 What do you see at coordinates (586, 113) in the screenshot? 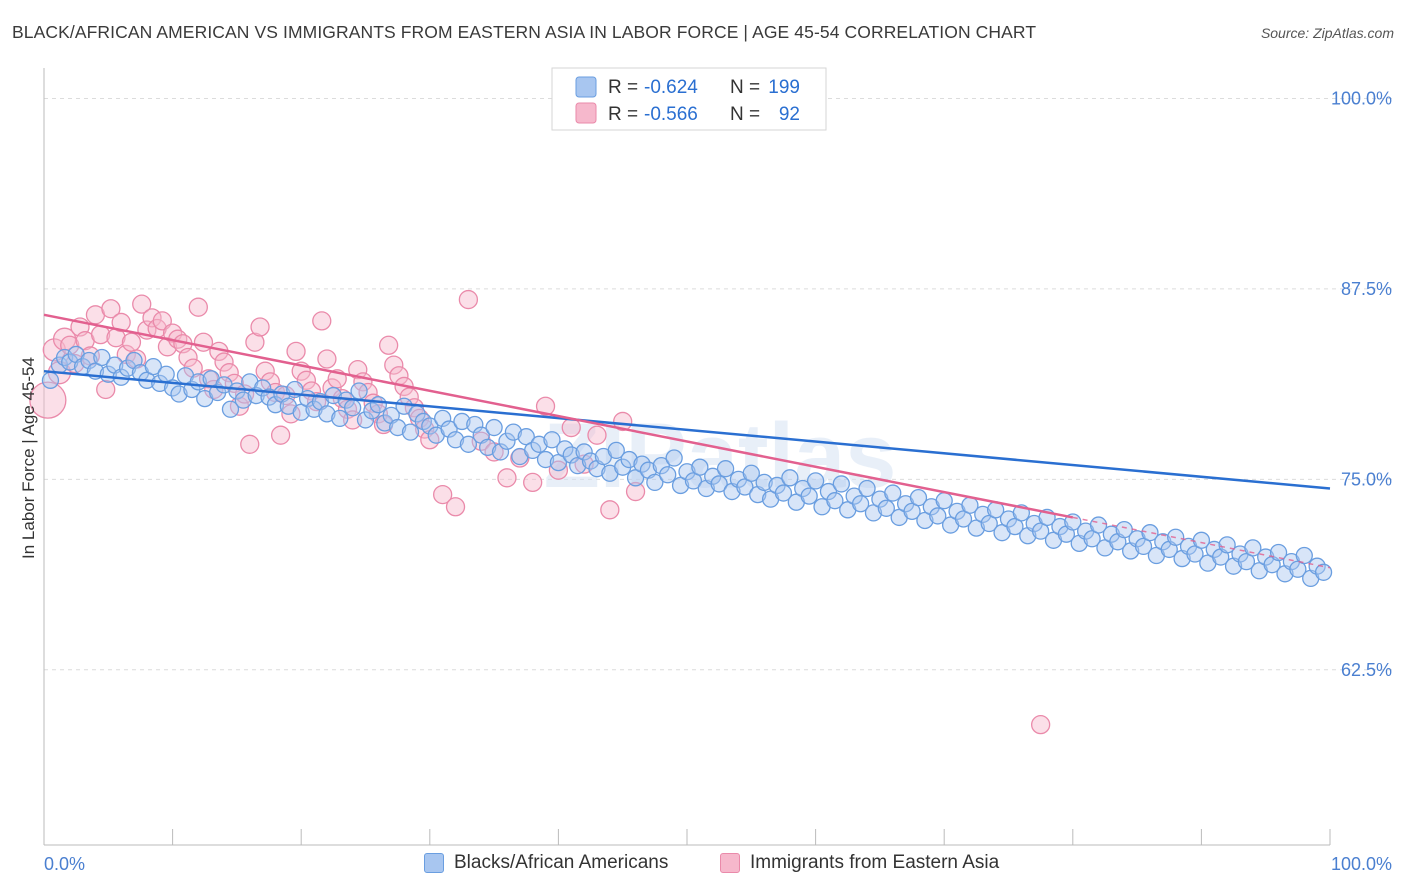
I see `legend-swatch-pink` at bounding box center [586, 113].